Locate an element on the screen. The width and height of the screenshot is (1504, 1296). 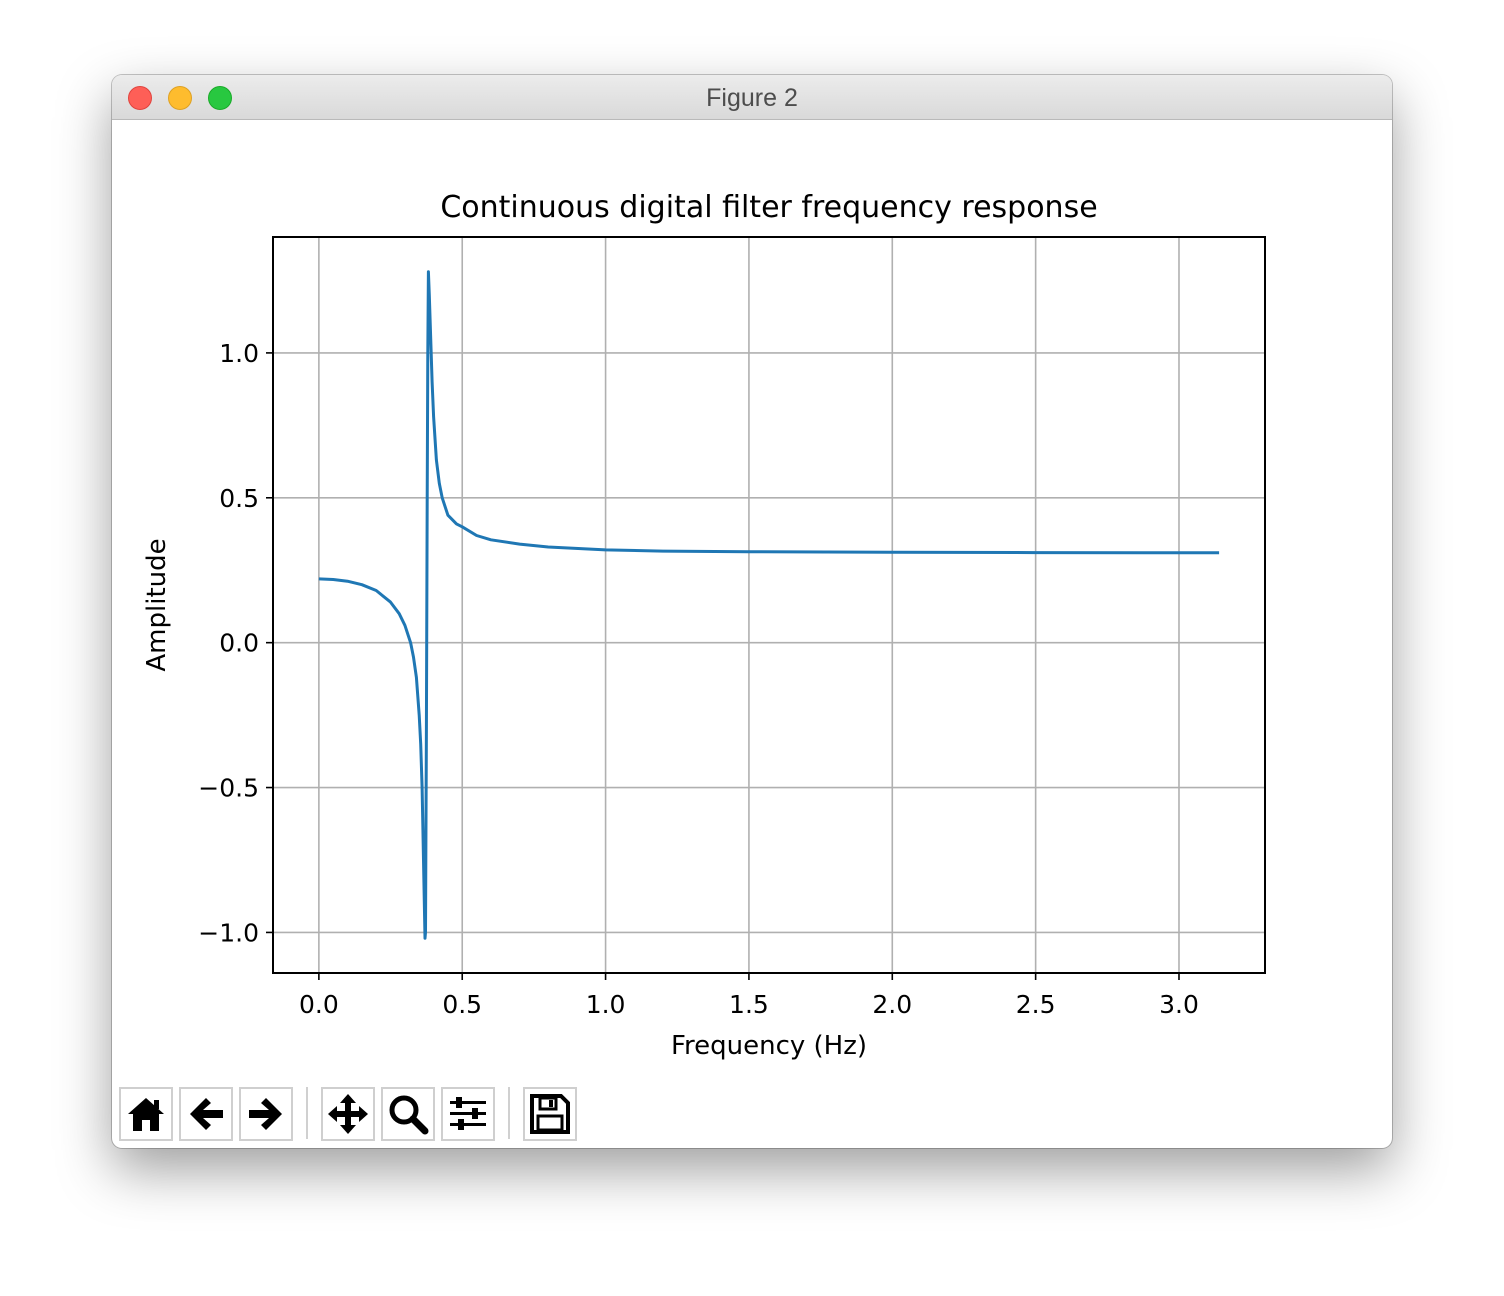
configure-subplots-button is located at coordinates (468, 1114).